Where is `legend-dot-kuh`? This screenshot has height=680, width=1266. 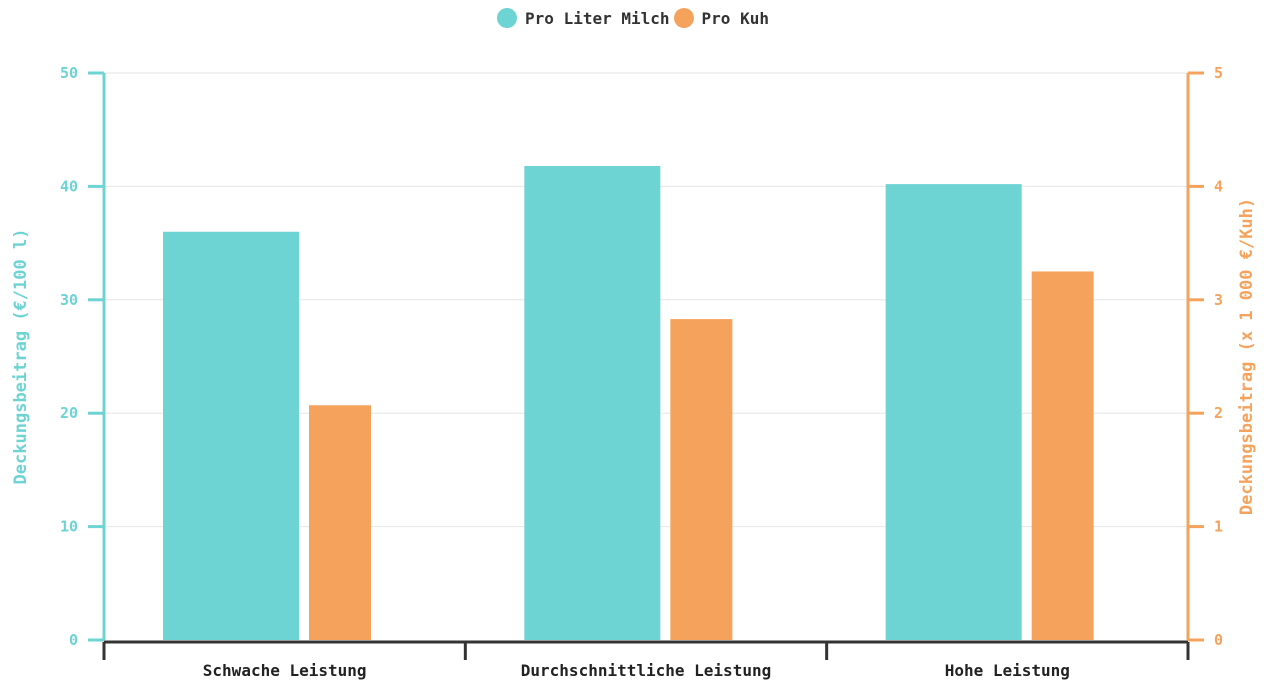
legend-dot-kuh is located at coordinates (683, 18).